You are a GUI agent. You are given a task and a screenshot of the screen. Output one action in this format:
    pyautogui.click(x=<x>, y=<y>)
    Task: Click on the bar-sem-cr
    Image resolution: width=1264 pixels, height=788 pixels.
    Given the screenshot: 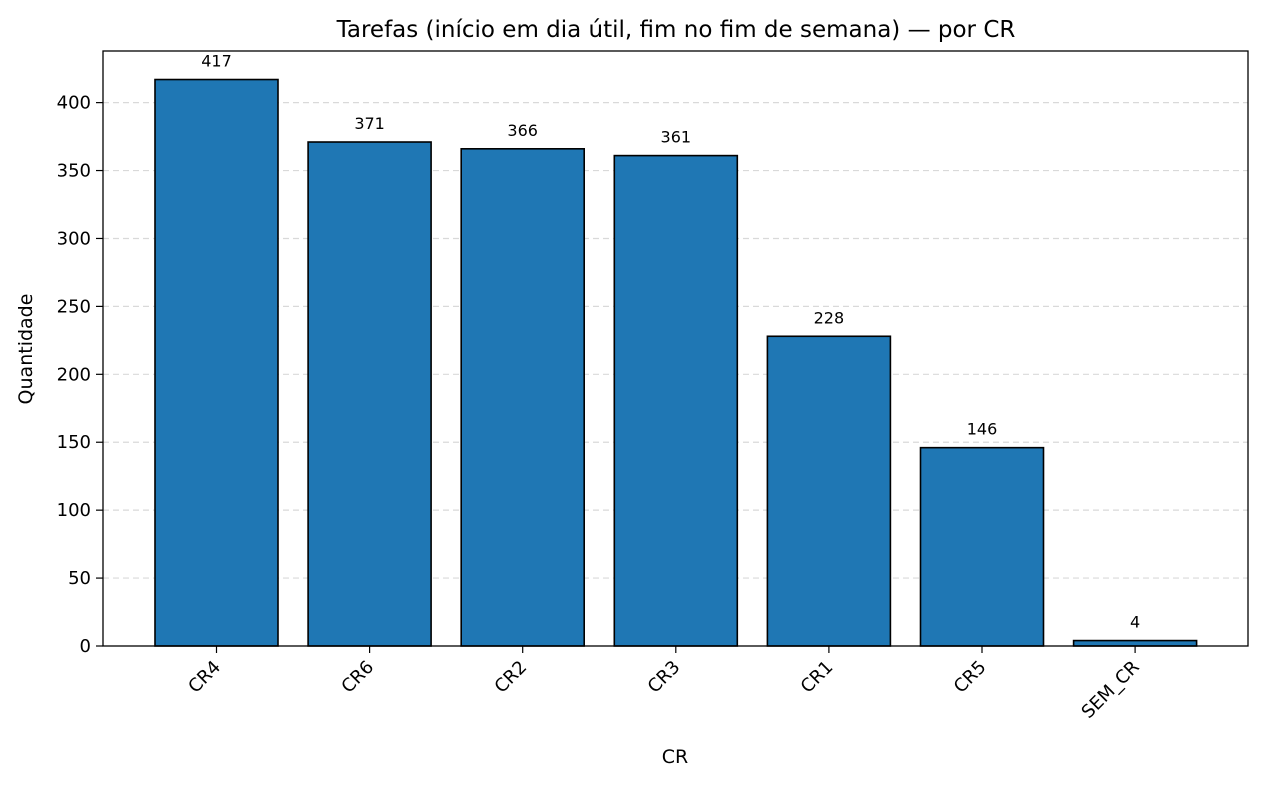 What is the action you would take?
    pyautogui.click(x=1135, y=643)
    